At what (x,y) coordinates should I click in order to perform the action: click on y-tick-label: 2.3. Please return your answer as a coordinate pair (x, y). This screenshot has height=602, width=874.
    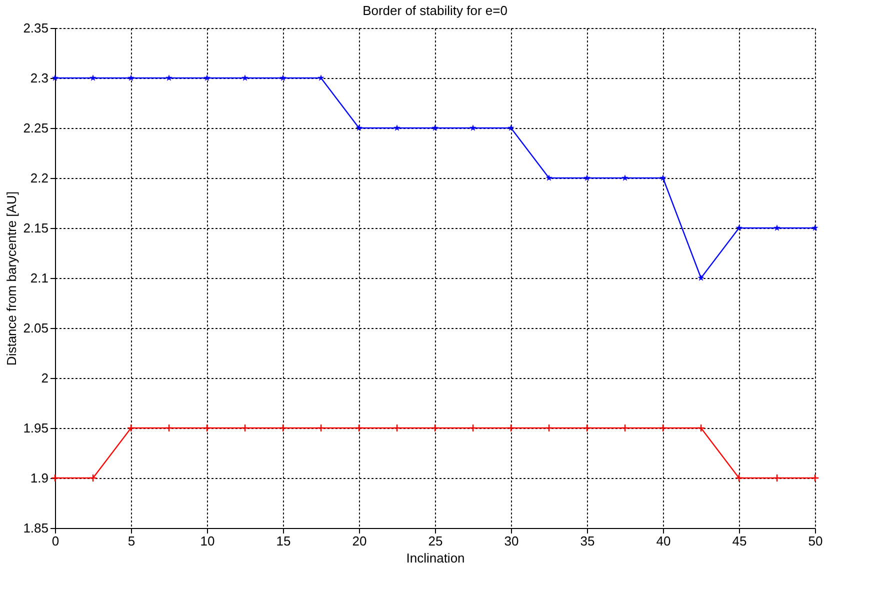
    Looking at the image, I should click on (39, 78).